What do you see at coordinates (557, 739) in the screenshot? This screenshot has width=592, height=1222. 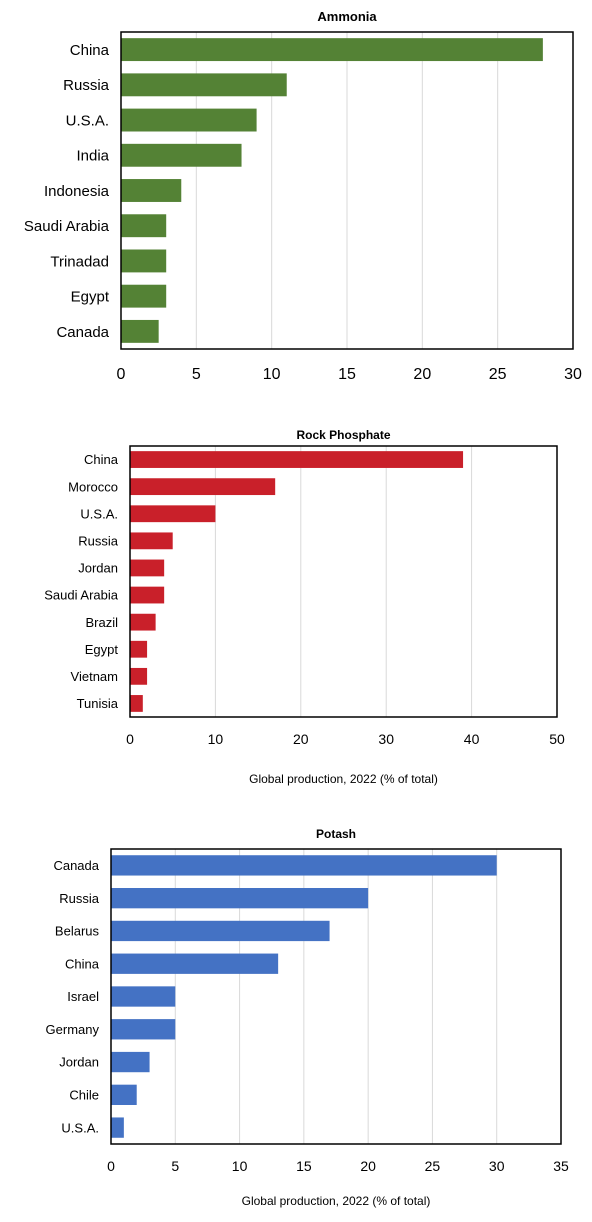 I see `phosphate-tick-label: 50` at bounding box center [557, 739].